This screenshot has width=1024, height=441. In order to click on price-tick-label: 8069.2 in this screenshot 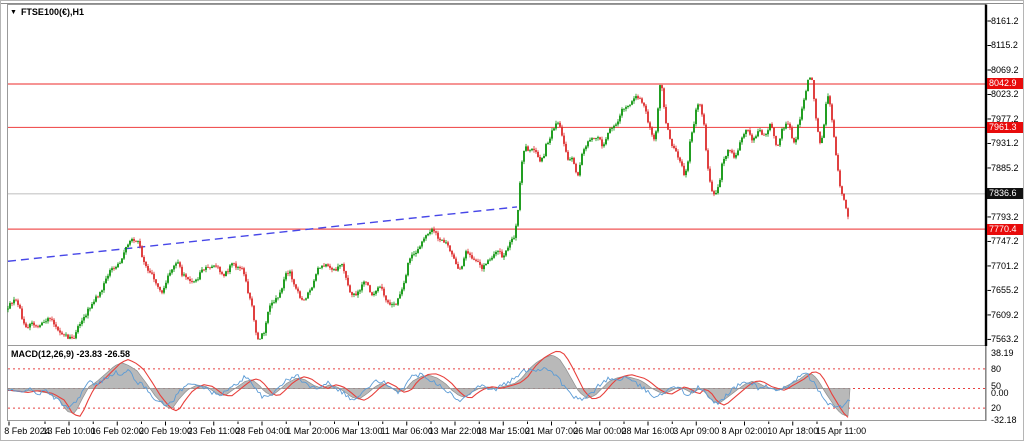, I will do `click(1005, 69)`.